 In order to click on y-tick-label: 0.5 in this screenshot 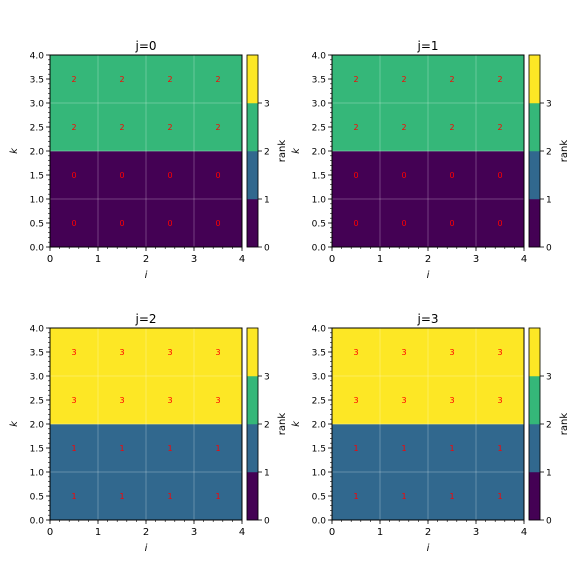, I will do `click(37, 498)`.